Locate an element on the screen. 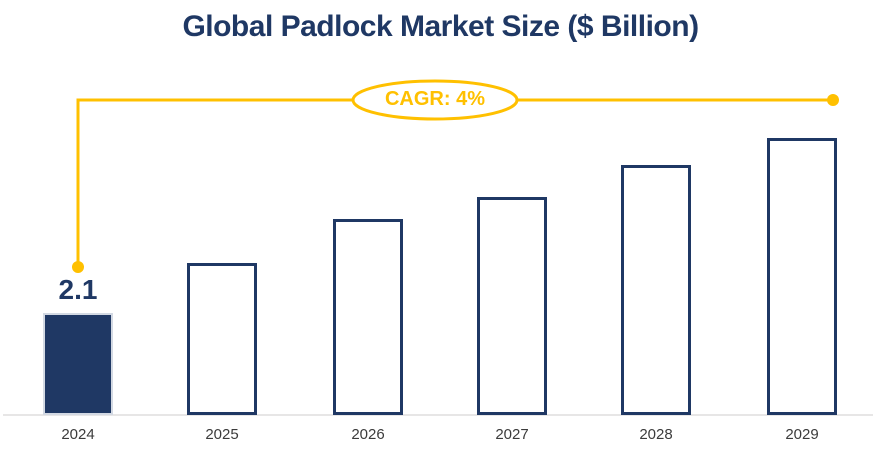  x-tick-2025: 2025 is located at coordinates (222, 434).